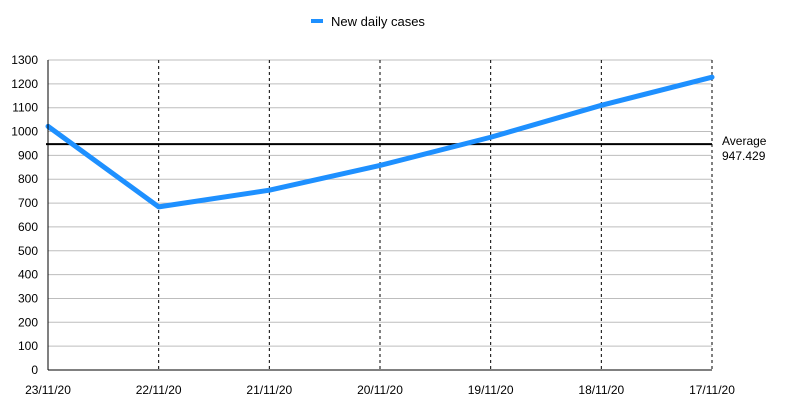 The width and height of the screenshot is (785, 419). What do you see at coordinates (24, 84) in the screenshot?
I see `y-tick-label: 1200` at bounding box center [24, 84].